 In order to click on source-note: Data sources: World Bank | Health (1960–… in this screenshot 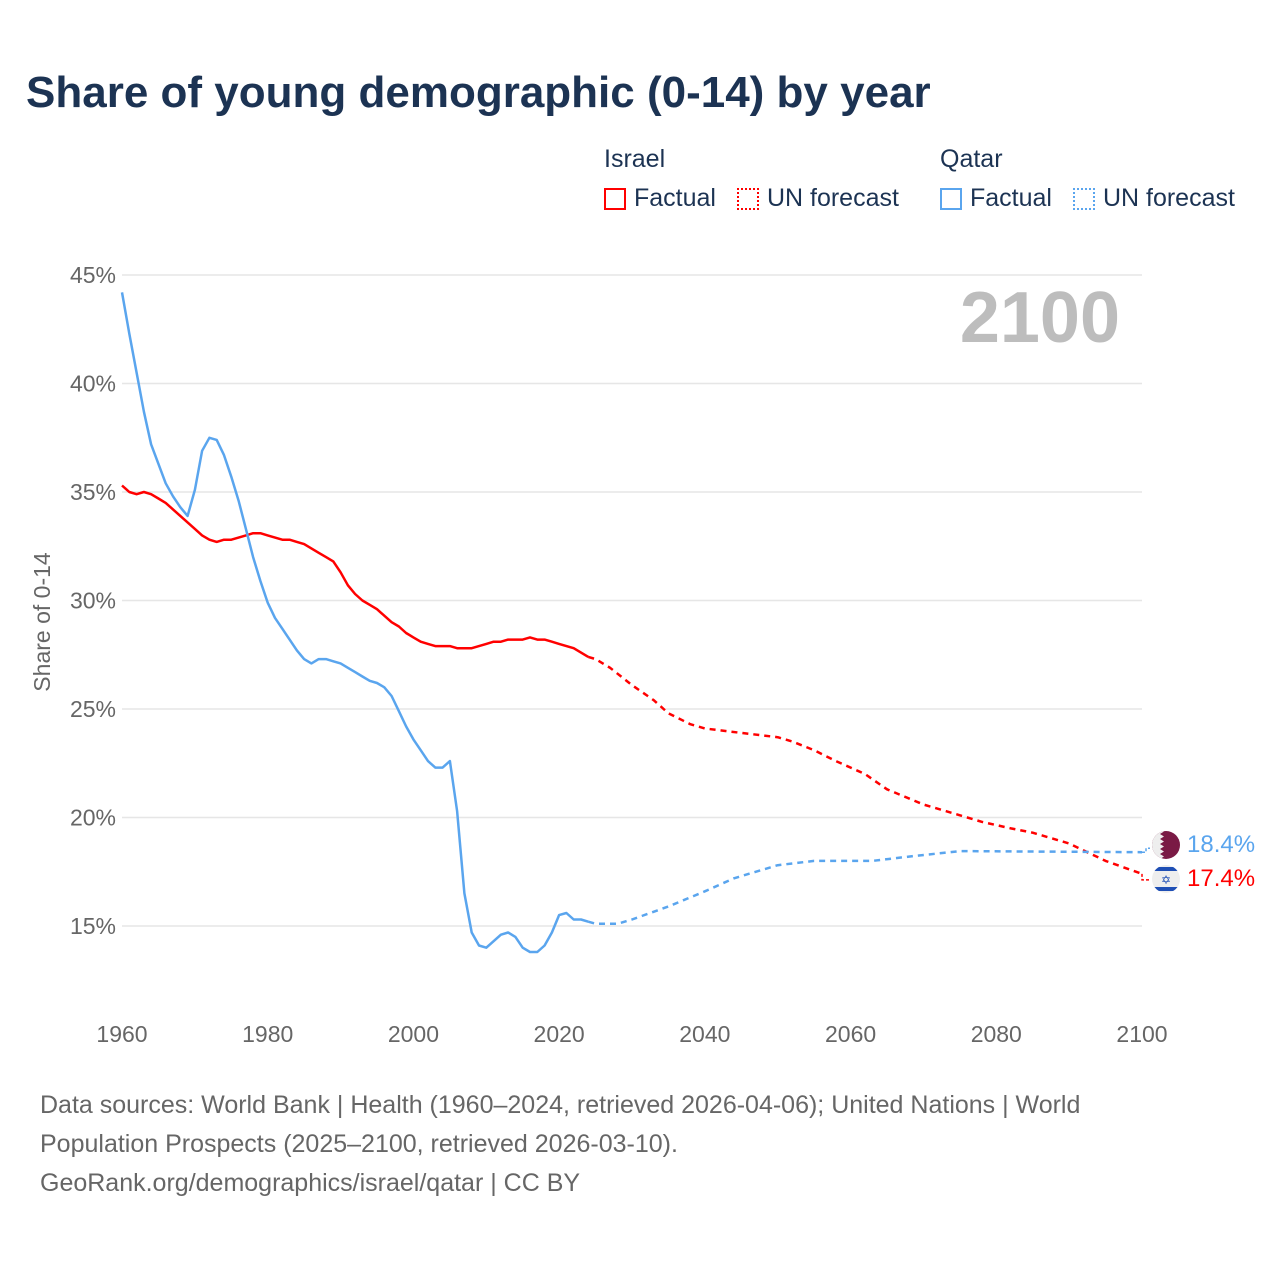, I will do `click(600, 1144)`.